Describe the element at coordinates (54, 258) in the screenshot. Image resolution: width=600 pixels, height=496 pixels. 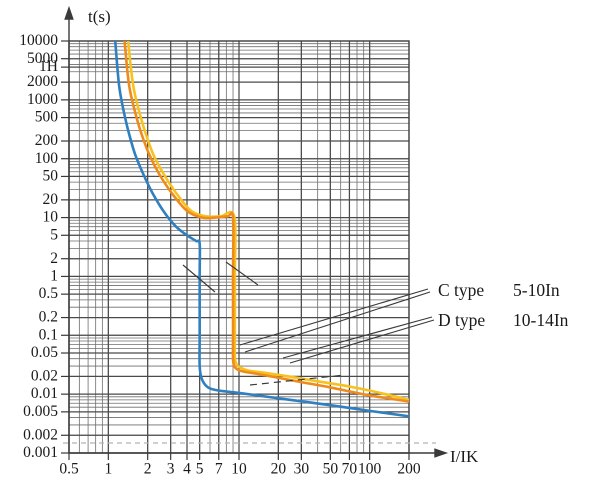
I see `y-tick-label: 2` at that location.